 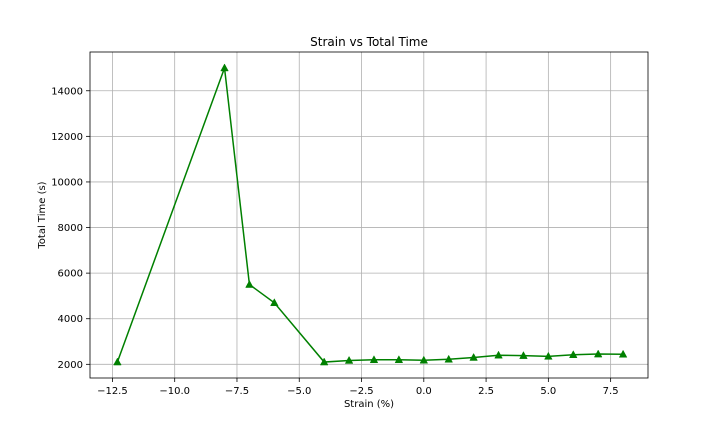 What do you see at coordinates (611, 391) in the screenshot?
I see `x-tick-label: 7.5` at bounding box center [611, 391].